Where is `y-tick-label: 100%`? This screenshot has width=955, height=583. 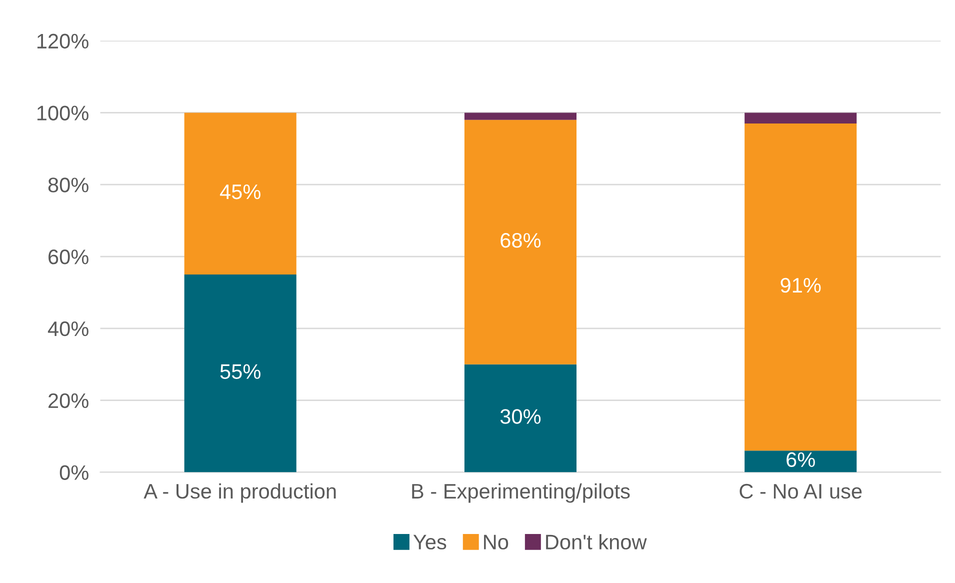 y-tick-label: 100% is located at coordinates (62, 113).